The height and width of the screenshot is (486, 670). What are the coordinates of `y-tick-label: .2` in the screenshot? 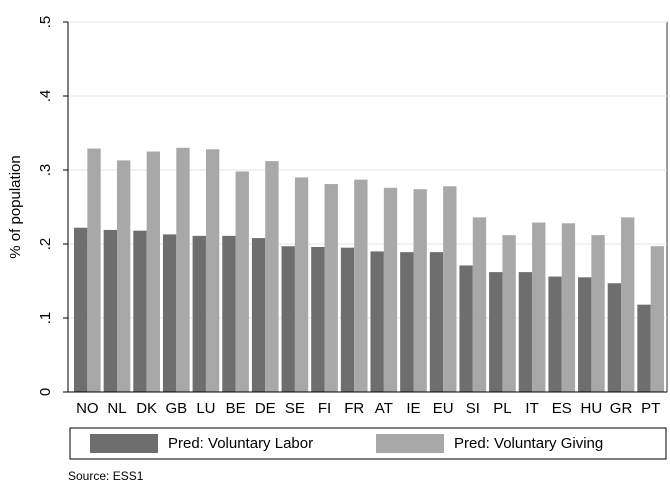 It's located at (45, 244).